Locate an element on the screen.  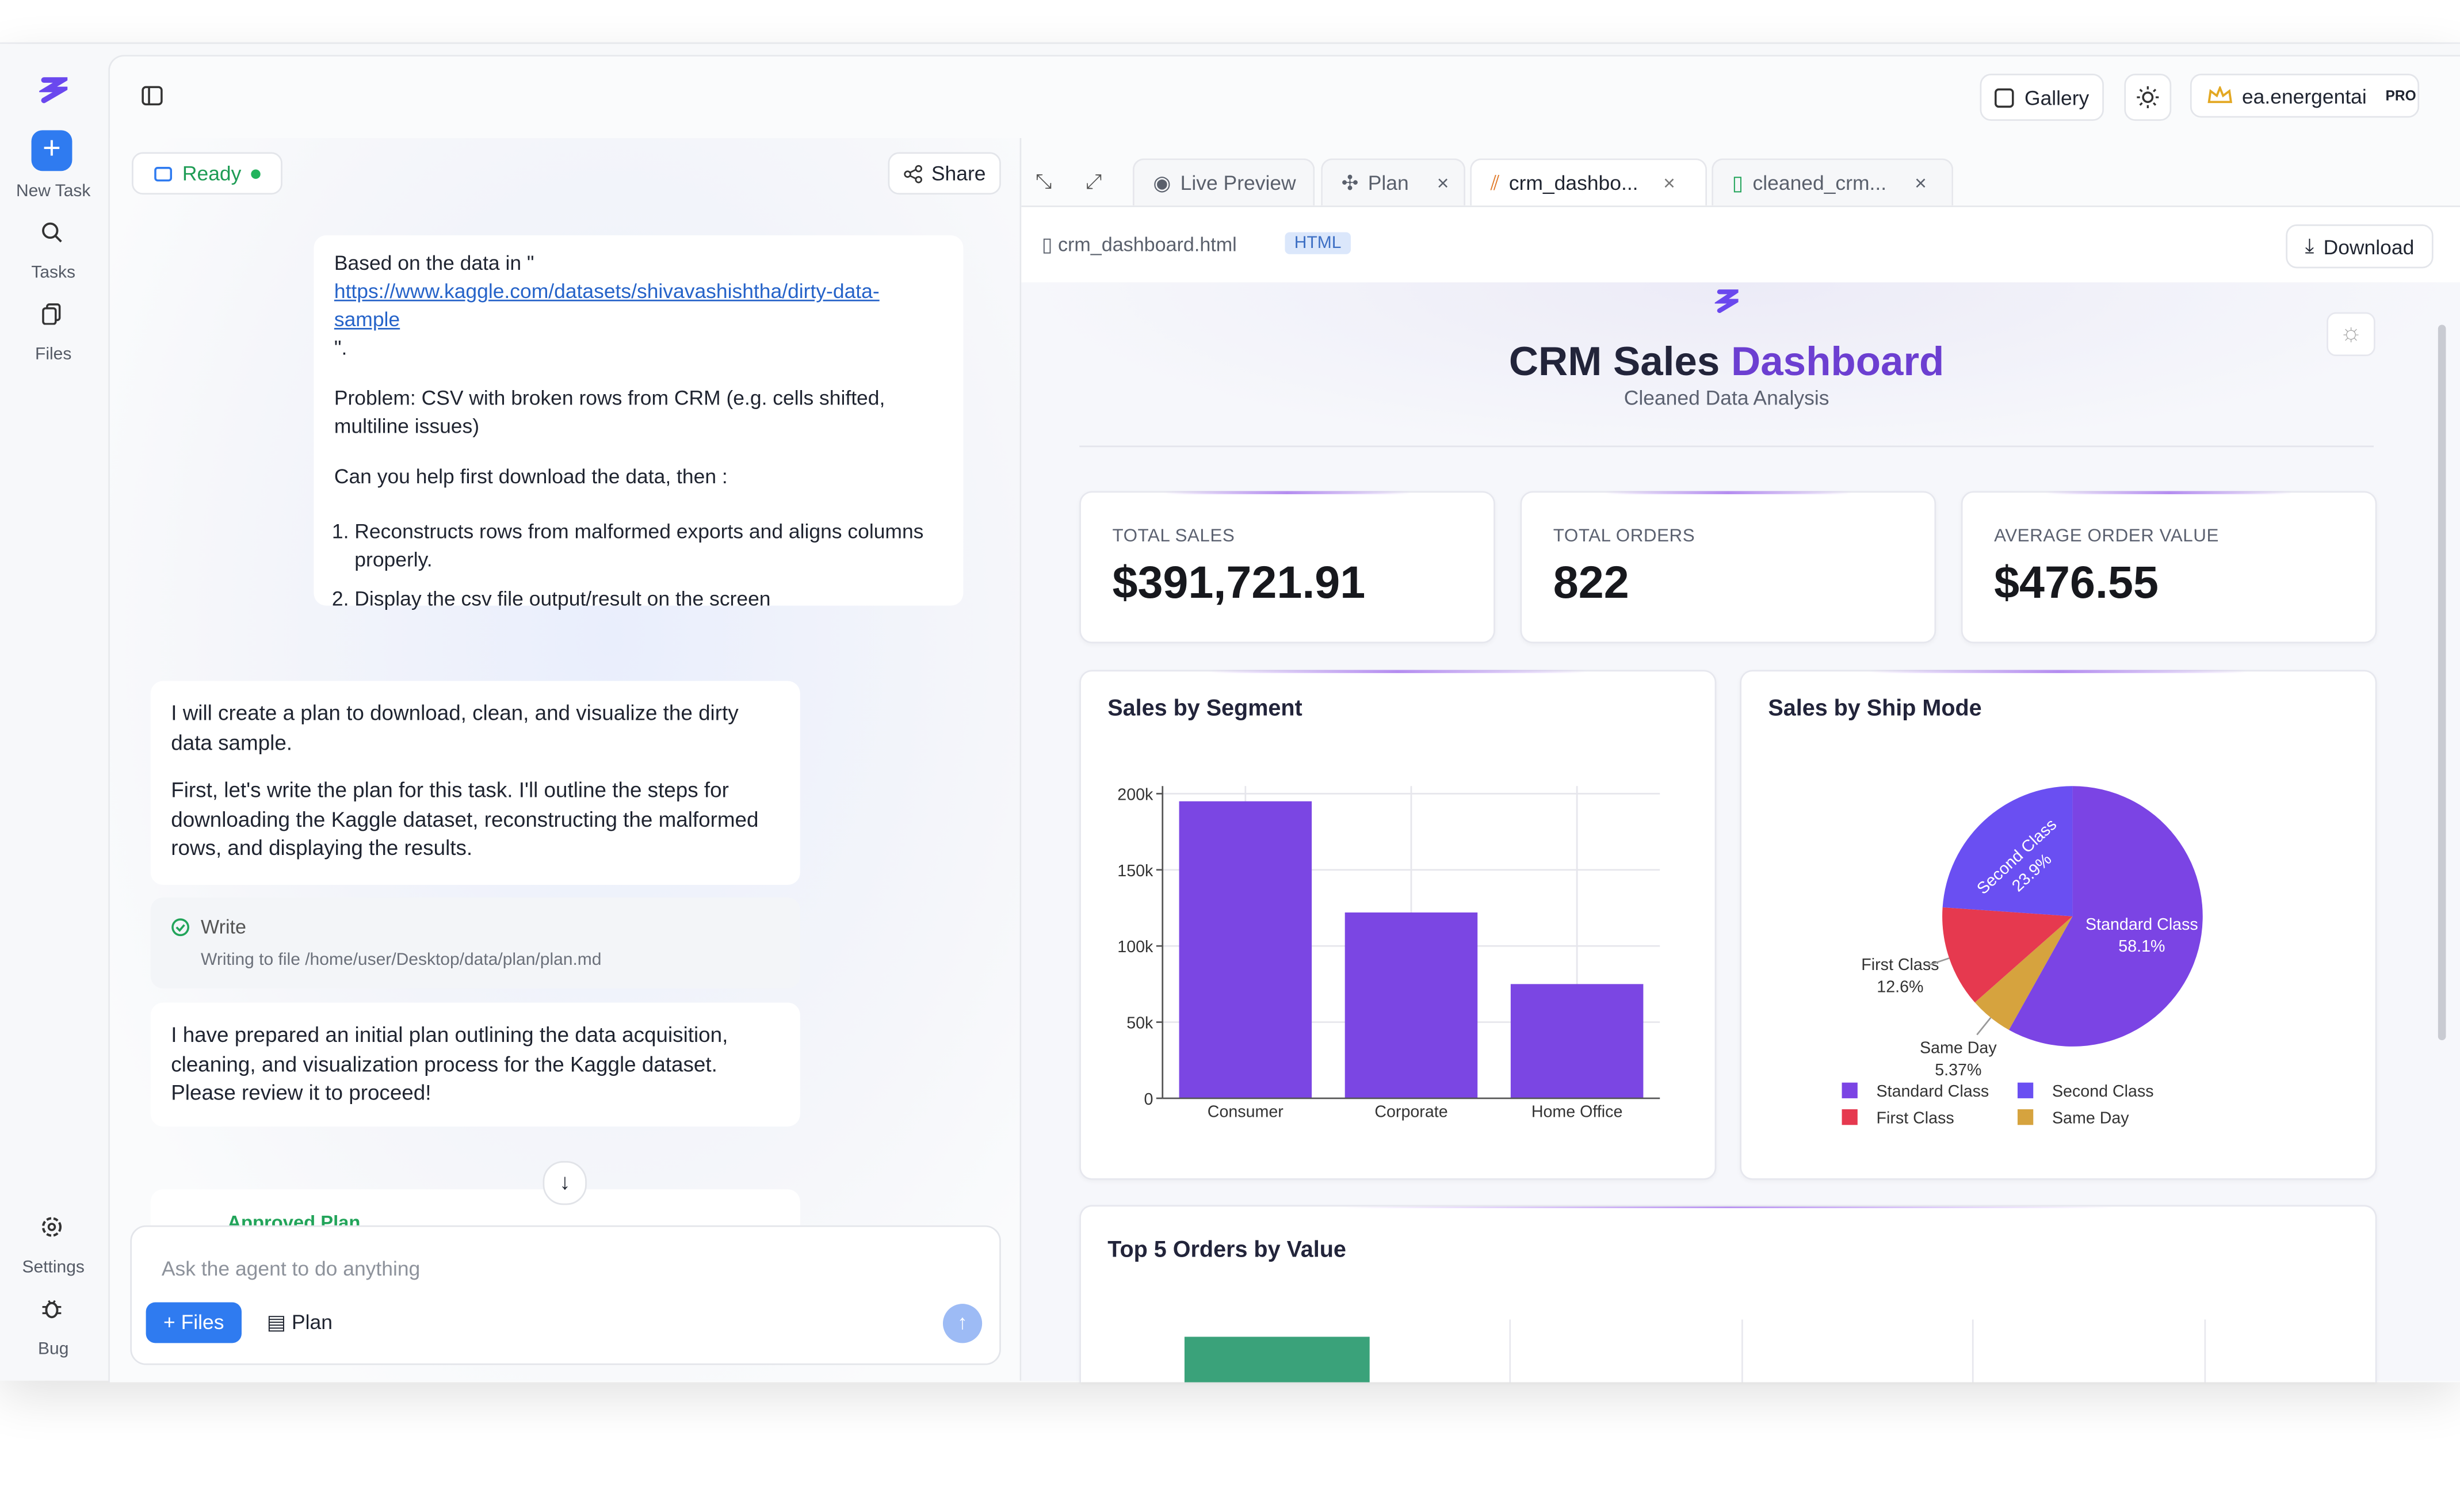
kpi-value: $476.55 is located at coordinates (2076, 583).